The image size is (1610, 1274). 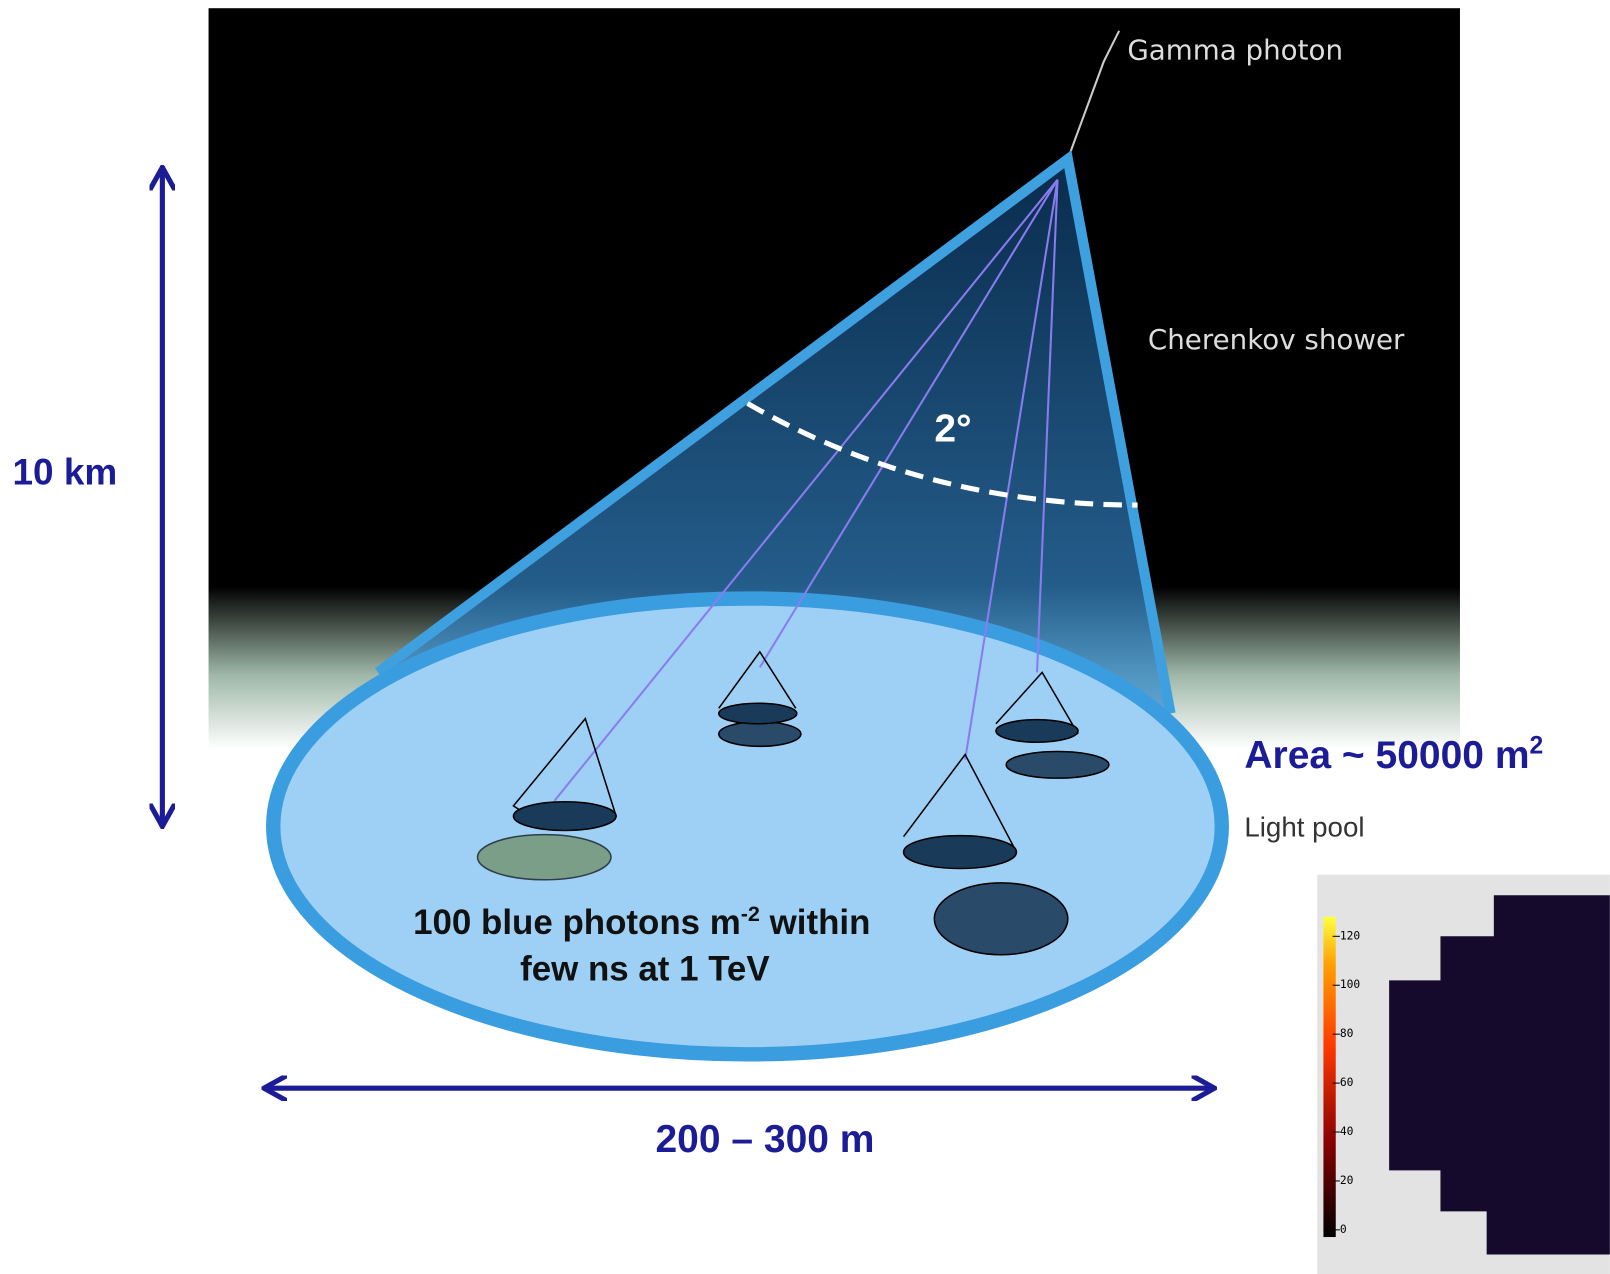 I want to click on angle-label: 2°, so click(x=952, y=428).